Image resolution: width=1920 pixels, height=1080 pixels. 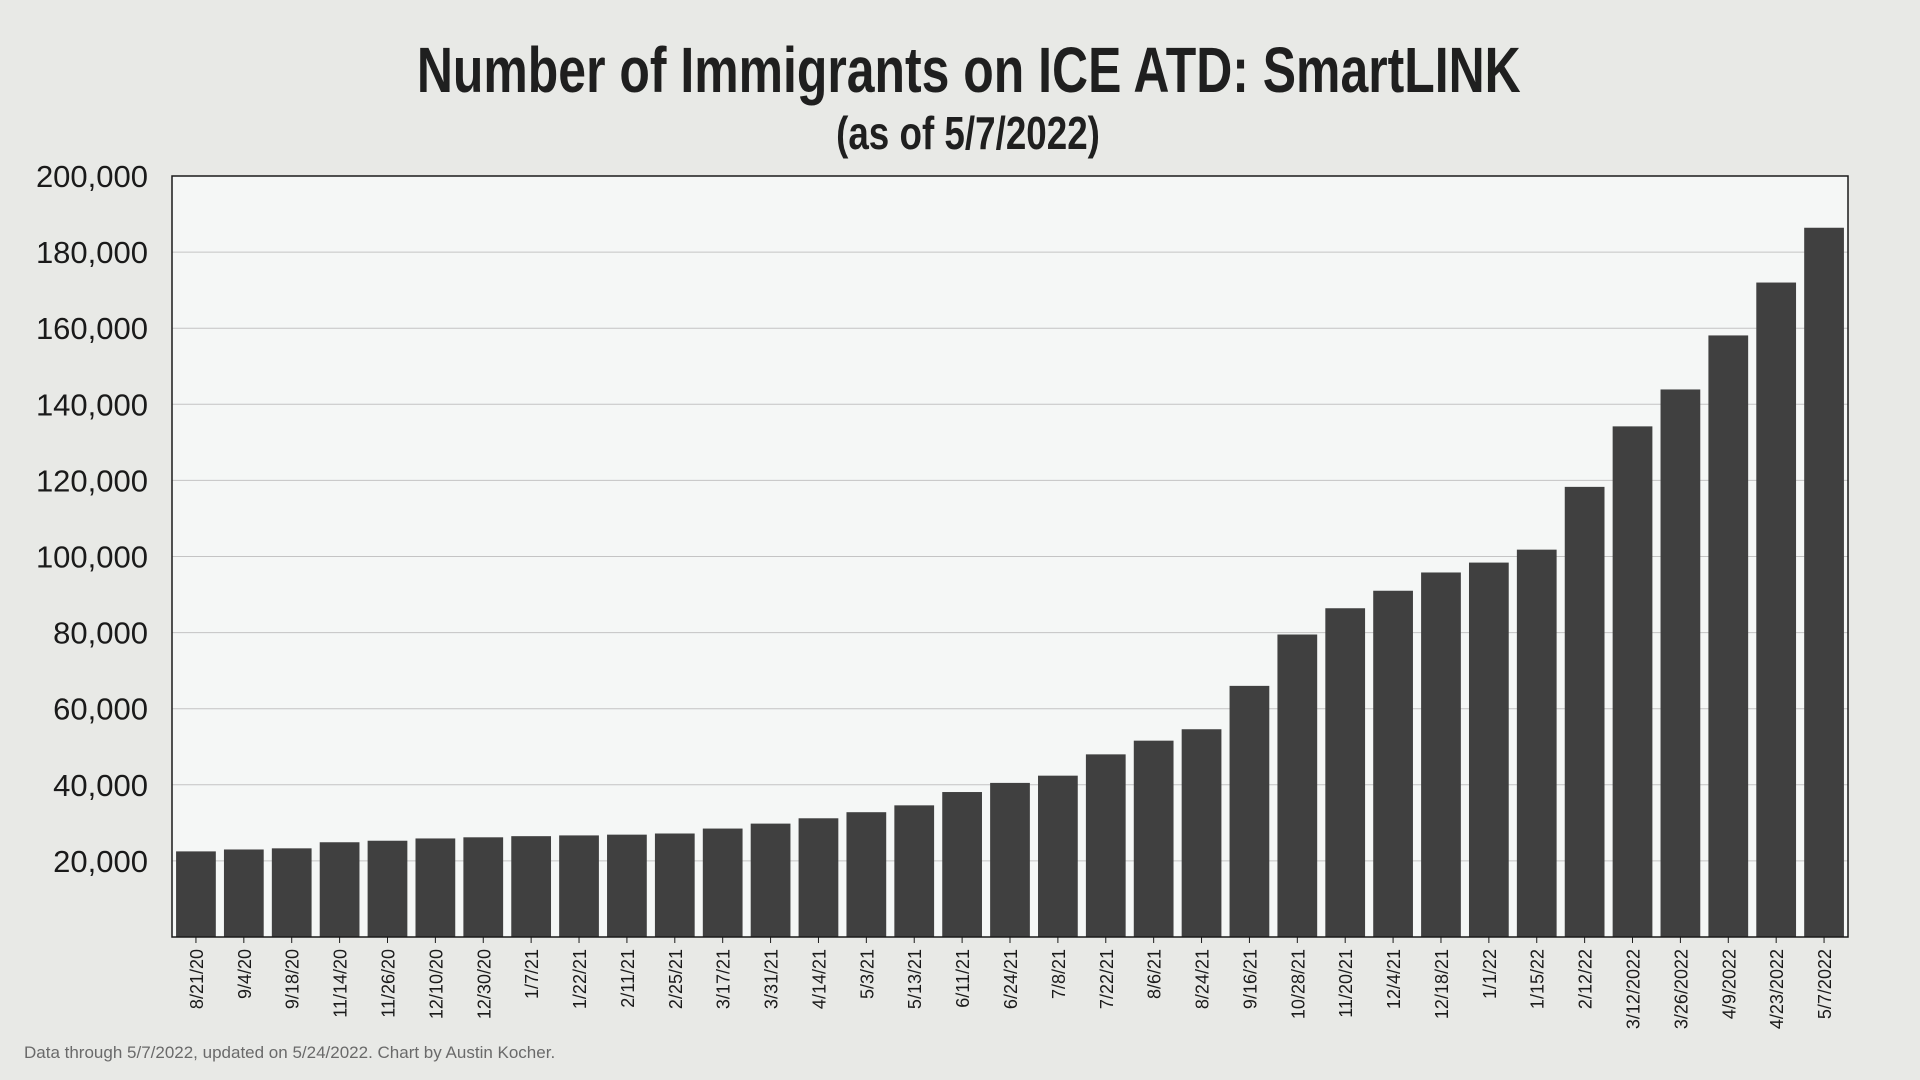 I want to click on chart-subtitle: (as of 5/7/2022), so click(x=968, y=133).